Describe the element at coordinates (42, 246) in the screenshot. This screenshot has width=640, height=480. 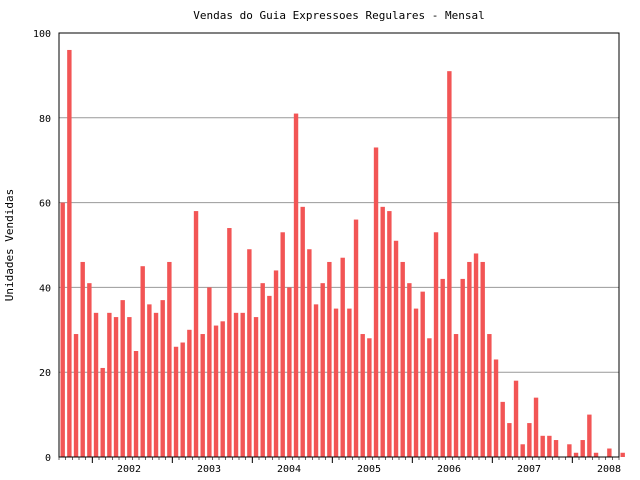
I see `y-axis-ticks: 0 20 40 60 80 100` at that location.